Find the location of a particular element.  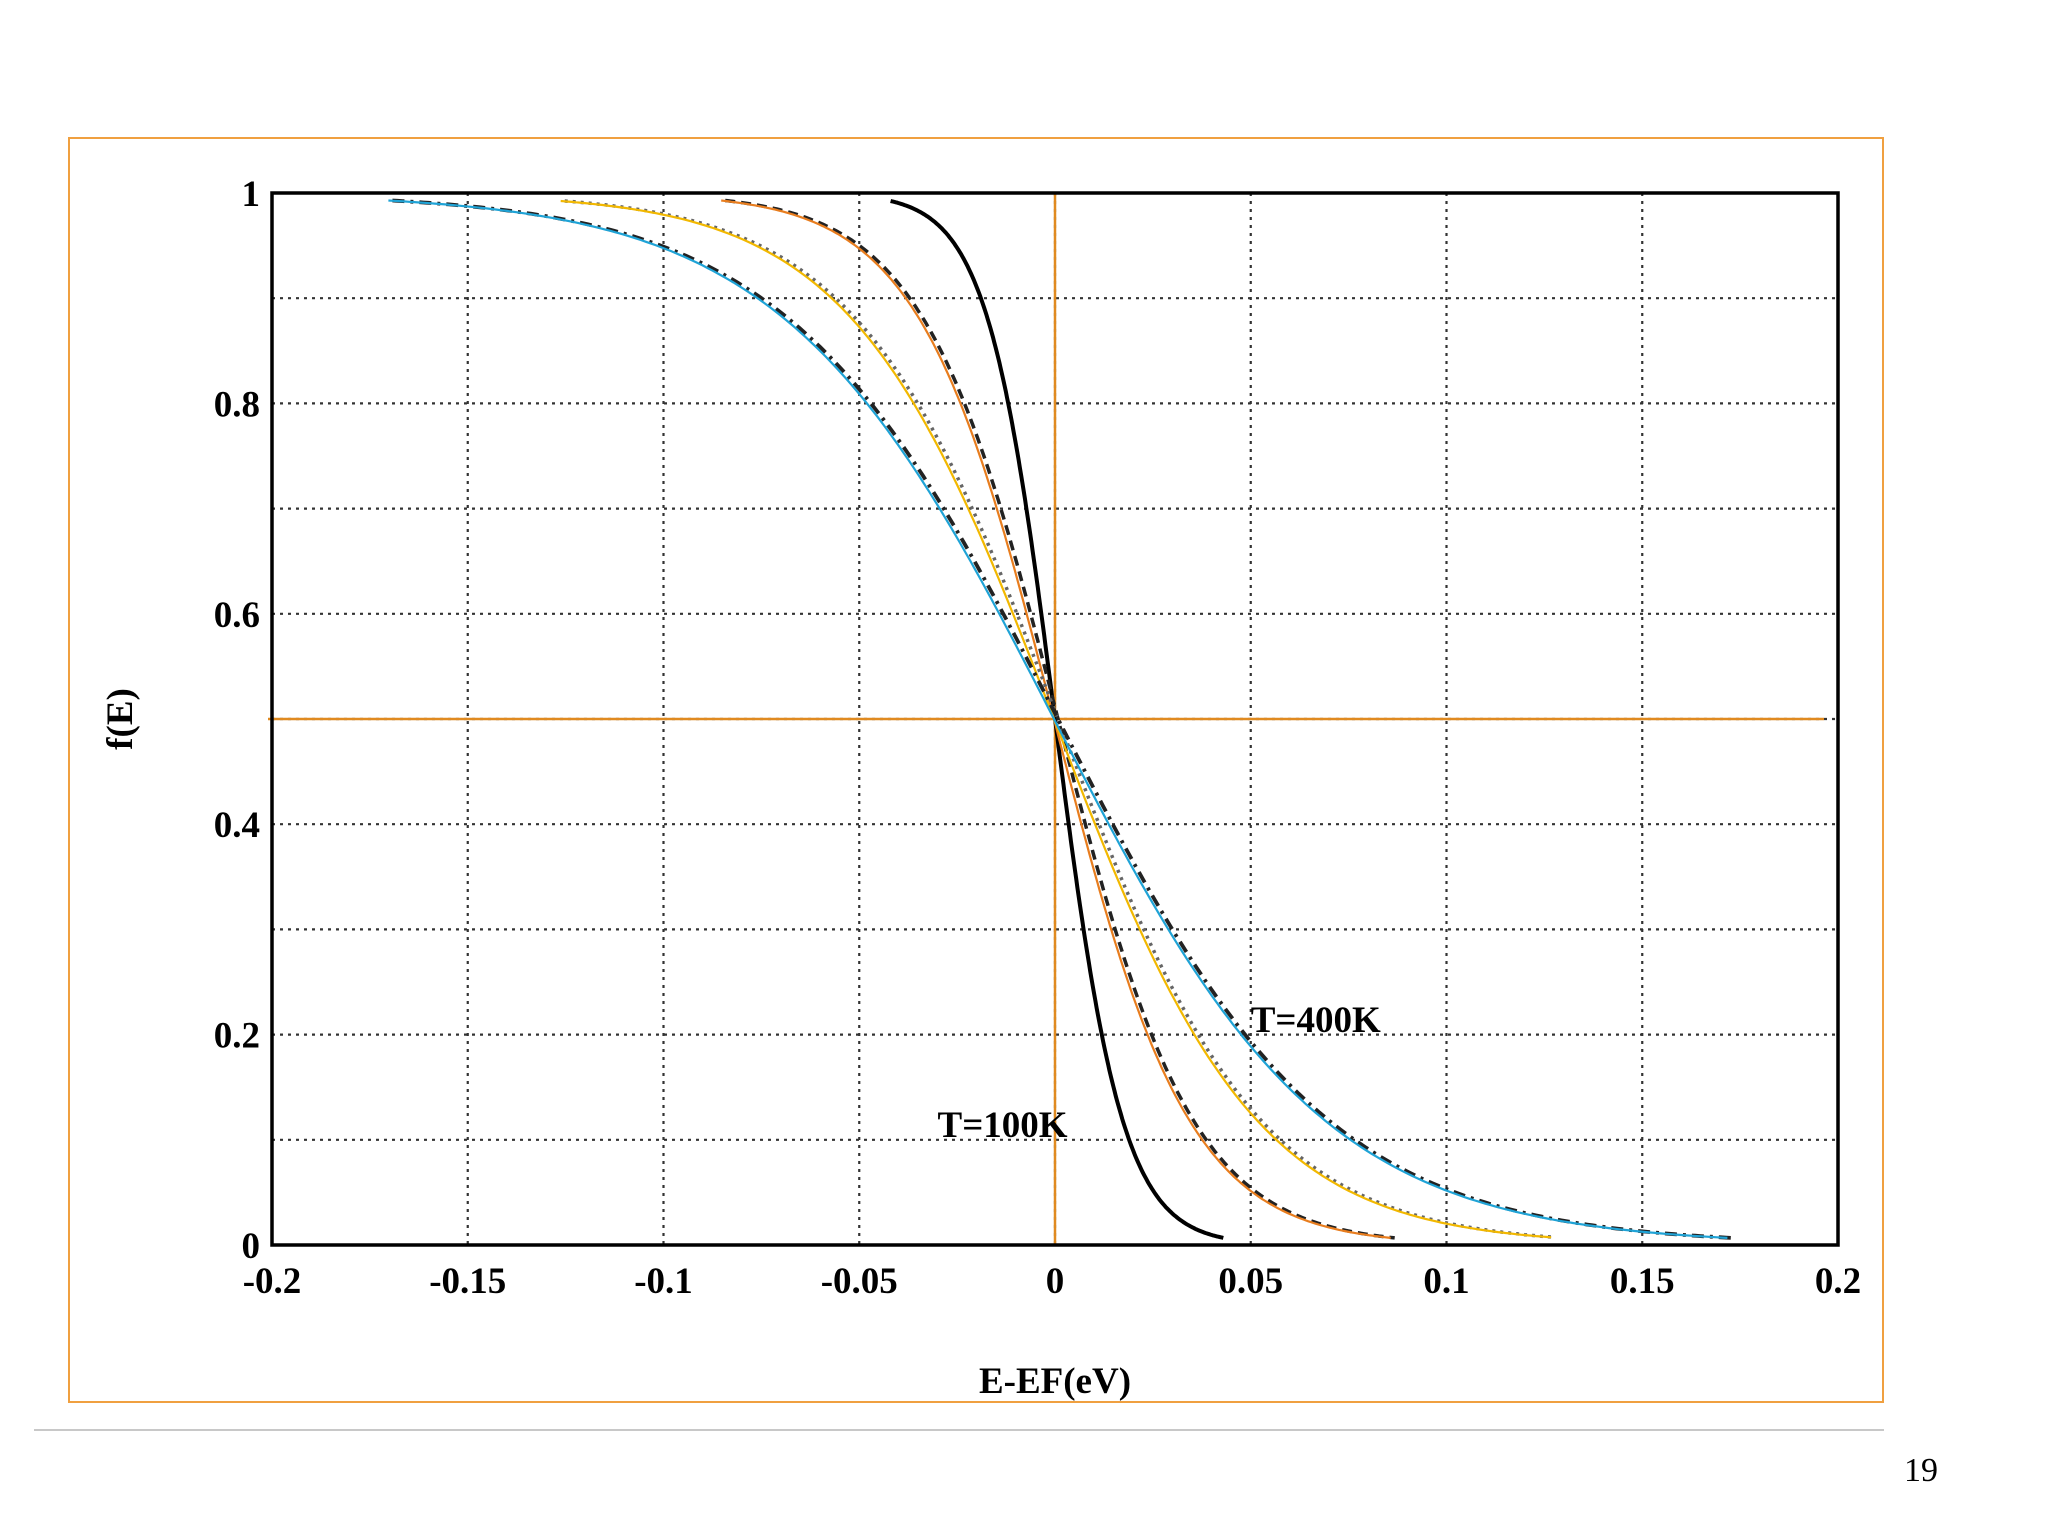

y-axis-title: f(E) is located at coordinates (120, 719).